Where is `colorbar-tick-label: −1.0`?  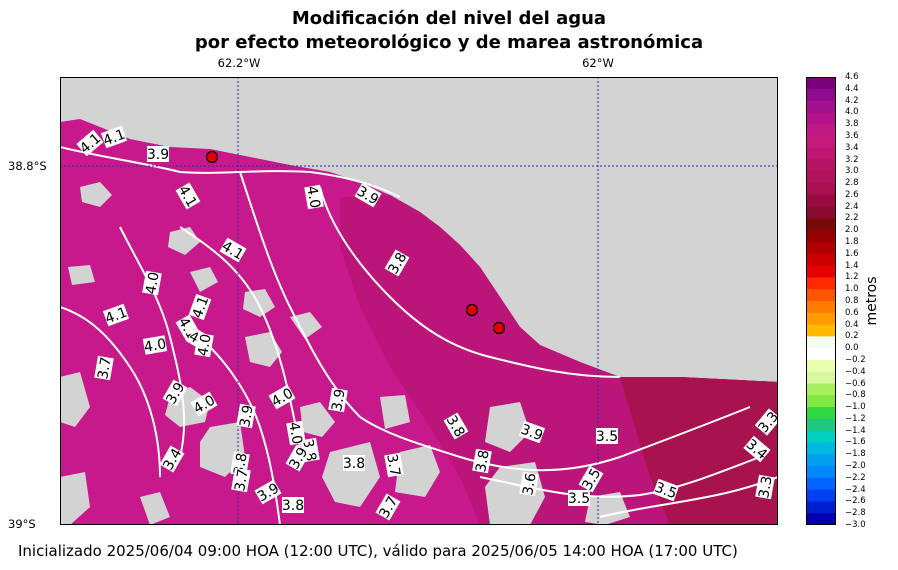 colorbar-tick-label: −1.0 is located at coordinates (855, 407).